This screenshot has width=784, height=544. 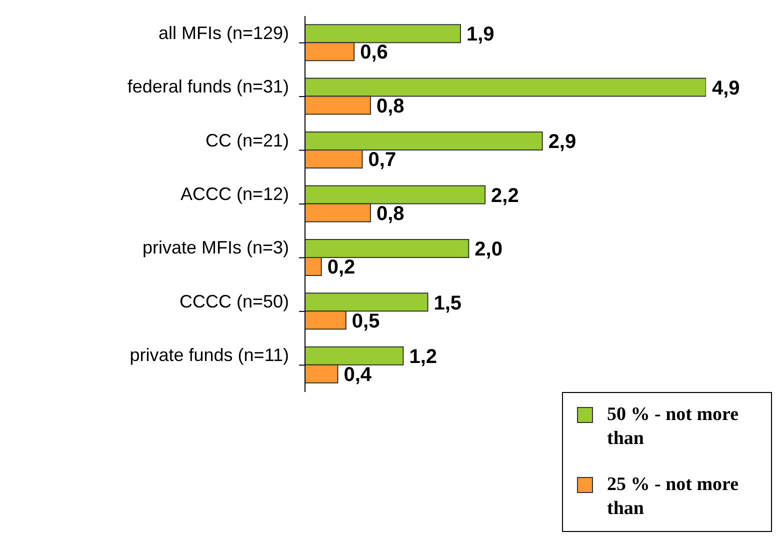 I want to click on data-label: 4,9, so click(x=726, y=88).